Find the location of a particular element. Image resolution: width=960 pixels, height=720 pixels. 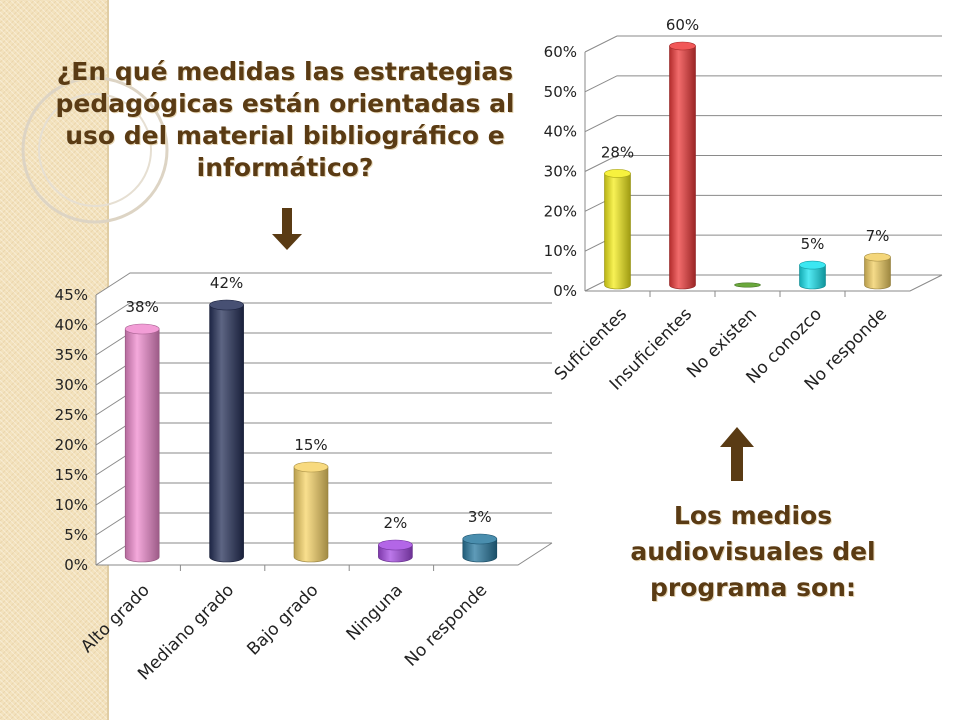

decorative-rings is located at coordinates (95, 150).